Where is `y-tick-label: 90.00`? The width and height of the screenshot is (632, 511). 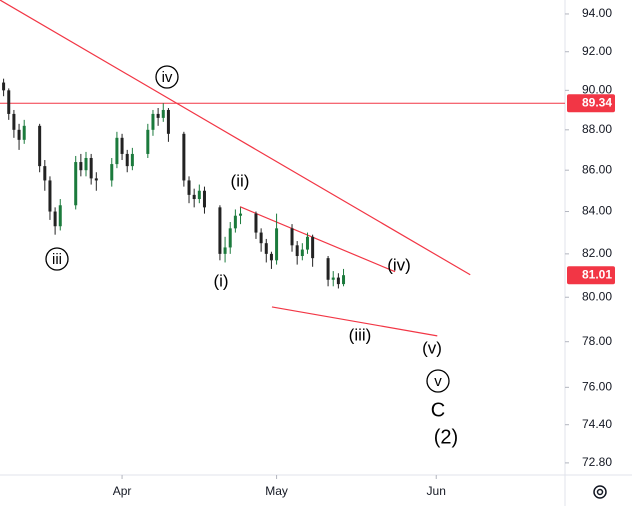
y-tick-label: 90.00 is located at coordinates (597, 90).